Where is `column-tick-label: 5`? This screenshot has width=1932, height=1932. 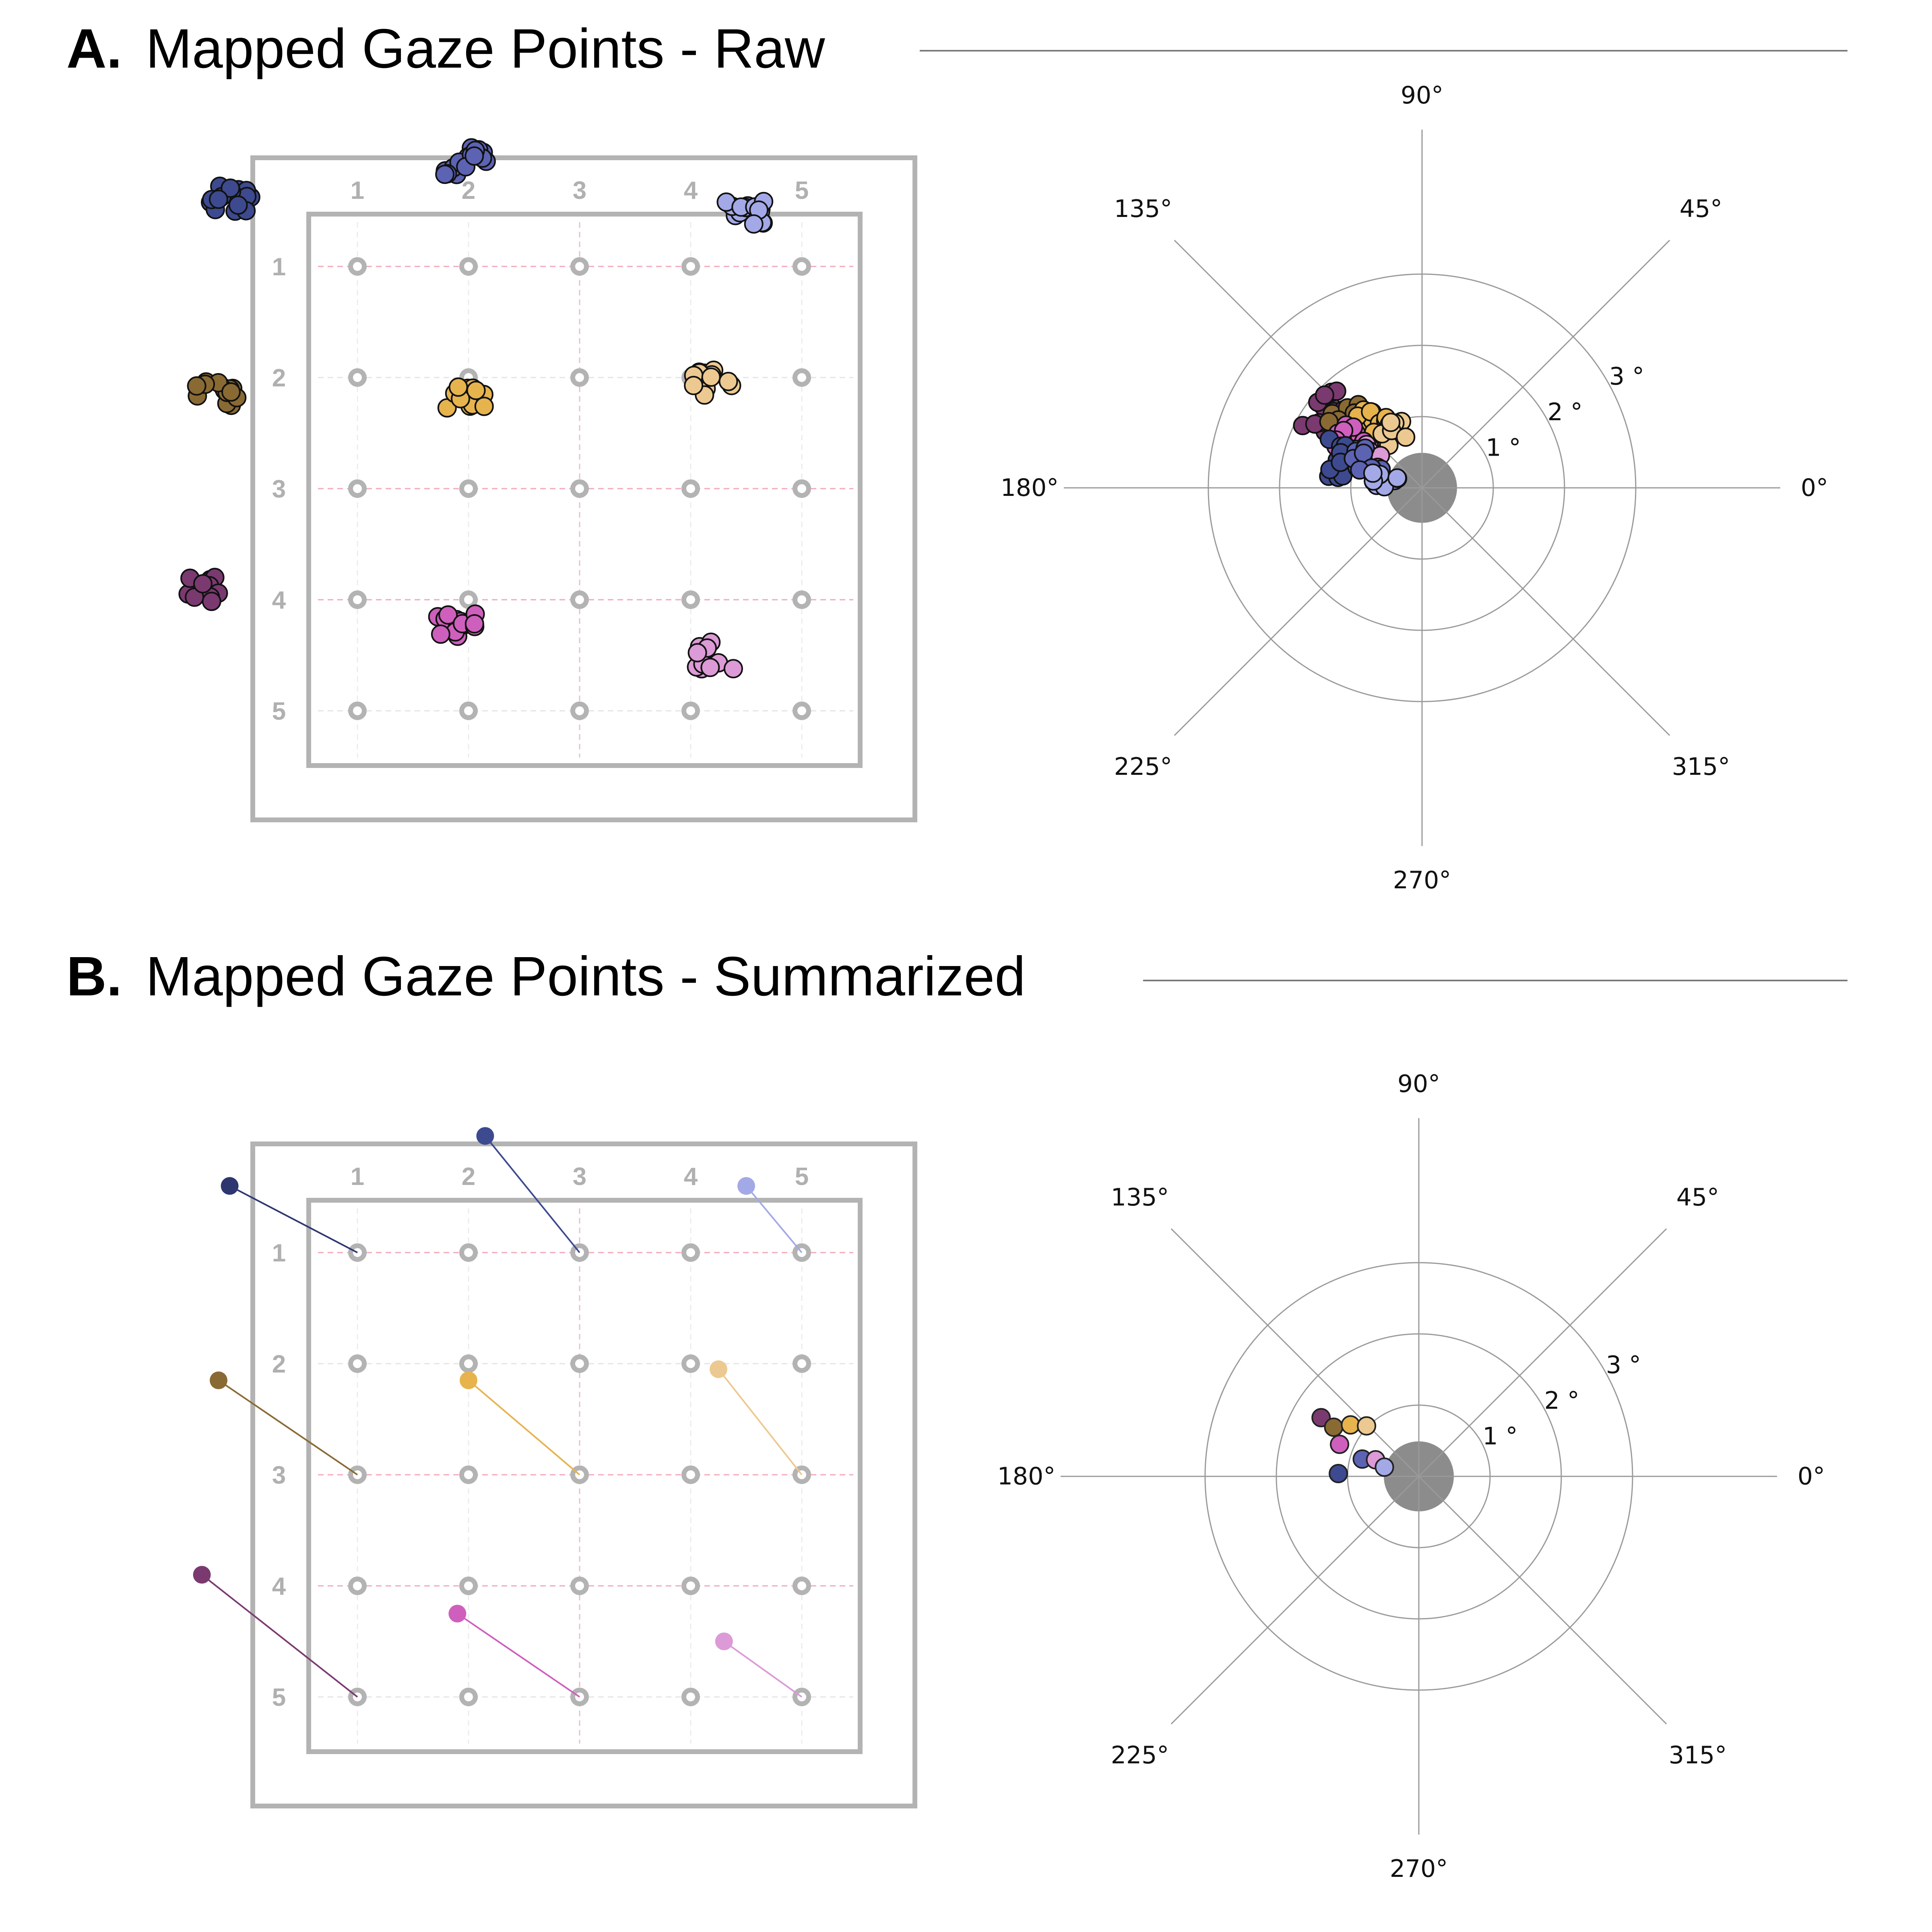 column-tick-label: 5 is located at coordinates (802, 190).